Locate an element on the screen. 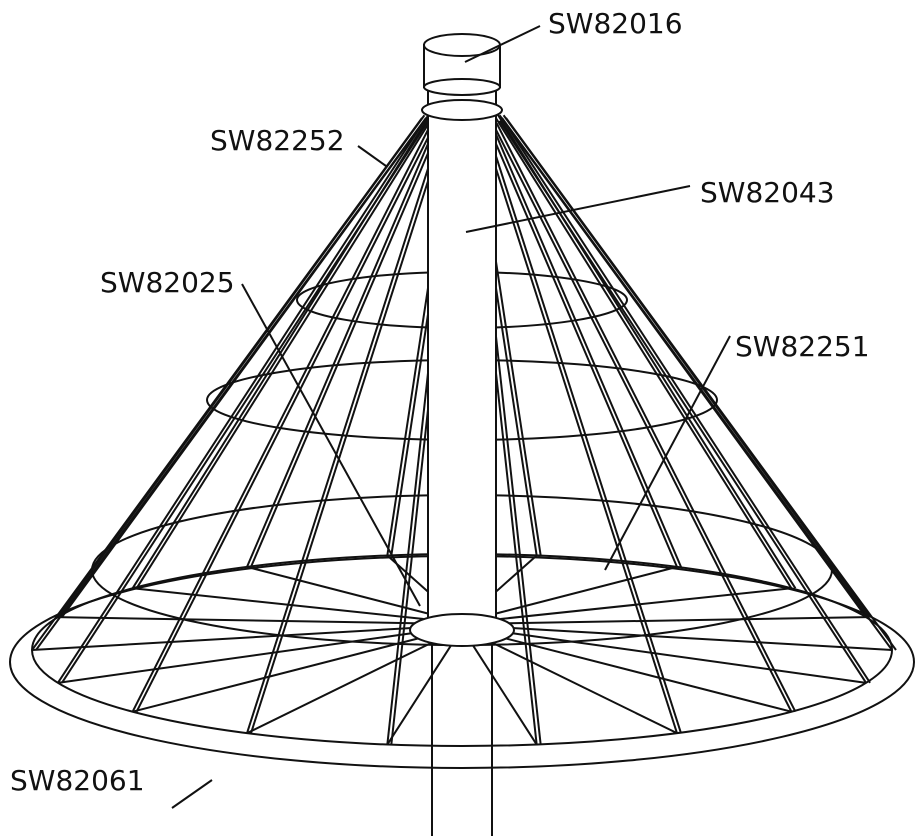 The width and height of the screenshot is (915, 836). cap-bottom is located at coordinates (462, 87).